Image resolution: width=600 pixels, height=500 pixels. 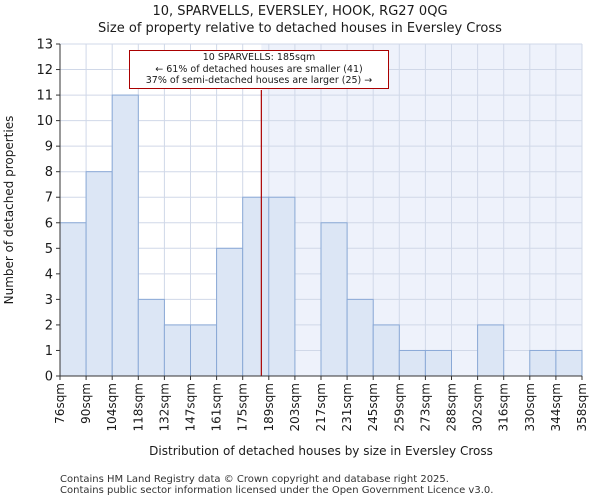 What do you see at coordinates (112, 407) in the screenshot?
I see `x-tick-label: 104sqm` at bounding box center [112, 407].